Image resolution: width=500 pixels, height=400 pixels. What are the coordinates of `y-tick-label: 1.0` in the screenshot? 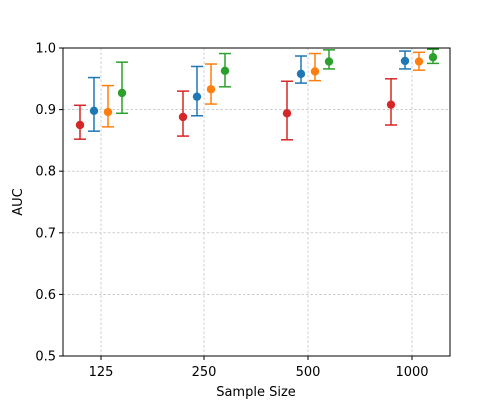 It's located at (45, 49).